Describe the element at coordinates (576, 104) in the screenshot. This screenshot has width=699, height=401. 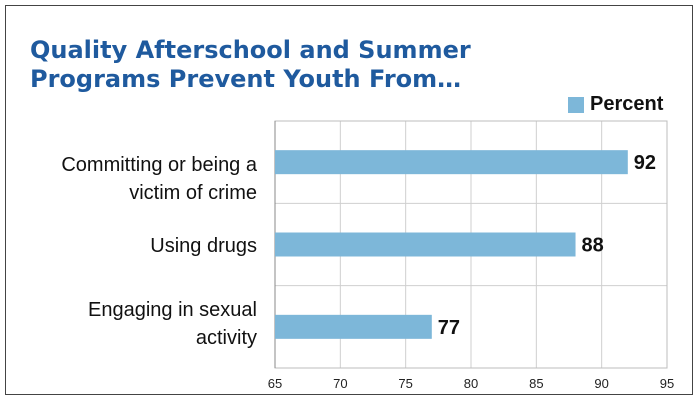
I see `legend-swatch` at that location.